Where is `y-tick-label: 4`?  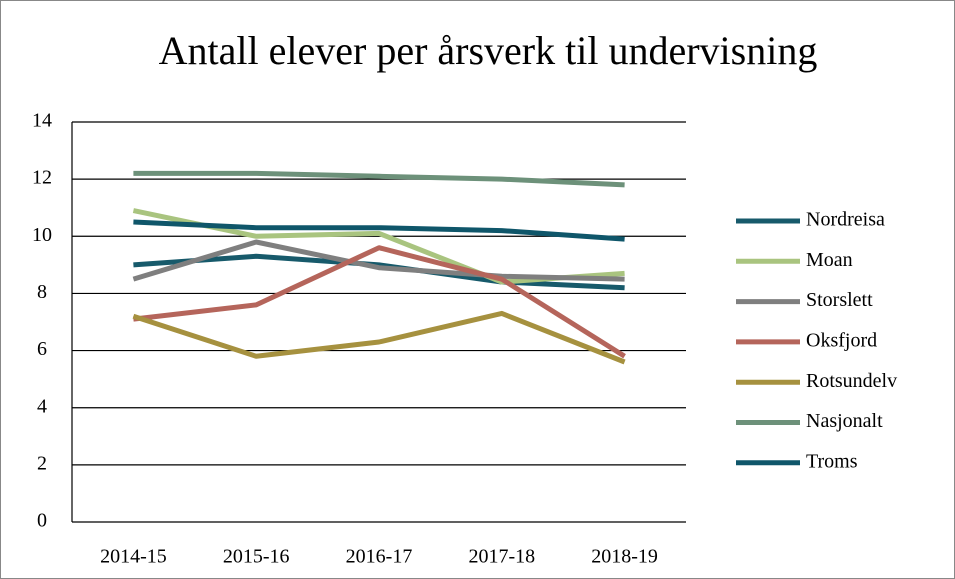 y-tick-label: 4 is located at coordinates (42, 406).